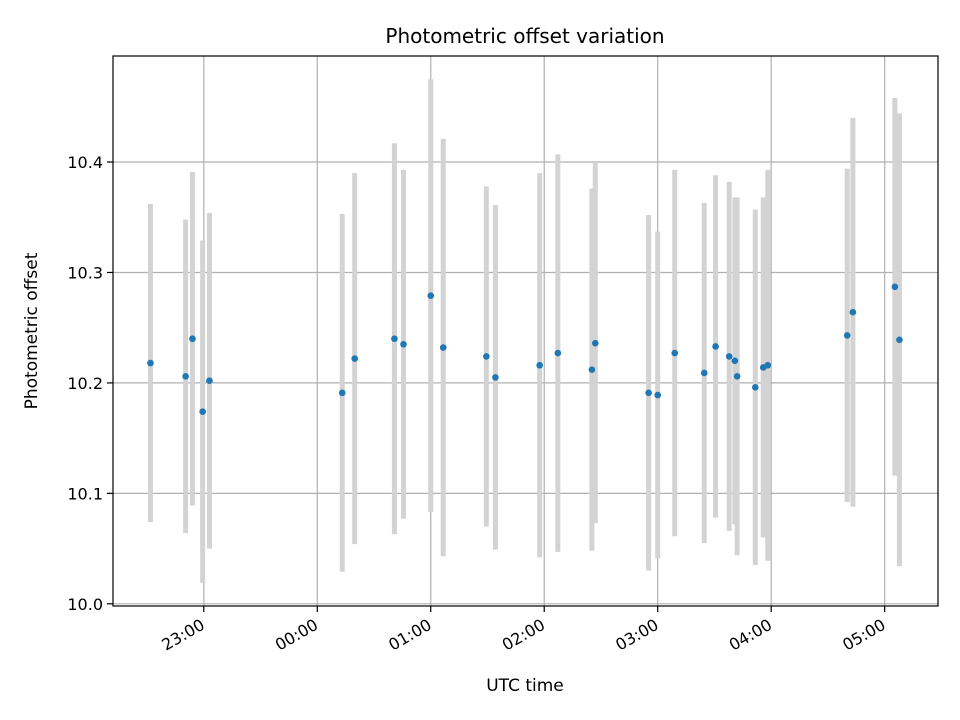 Image resolution: width=960 pixels, height=720 pixels. What do you see at coordinates (85, 604) in the screenshot?
I see `y-tick-label: 10.0` at bounding box center [85, 604].